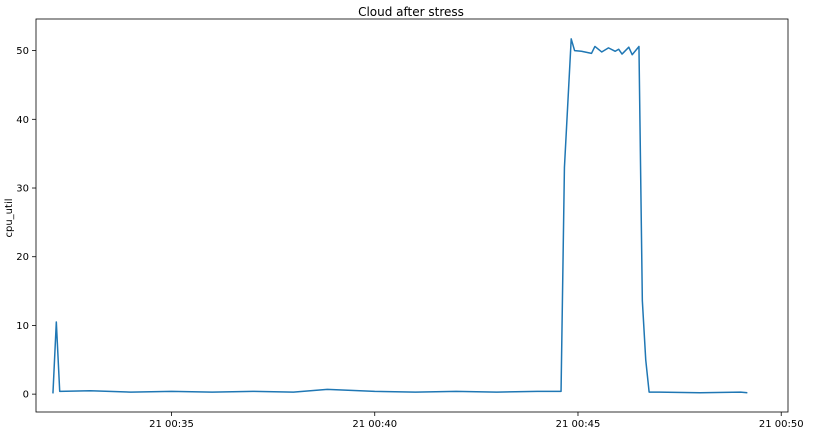  Describe the element at coordinates (22, 120) in the screenshot. I see `y-tick-label: 40` at that location.